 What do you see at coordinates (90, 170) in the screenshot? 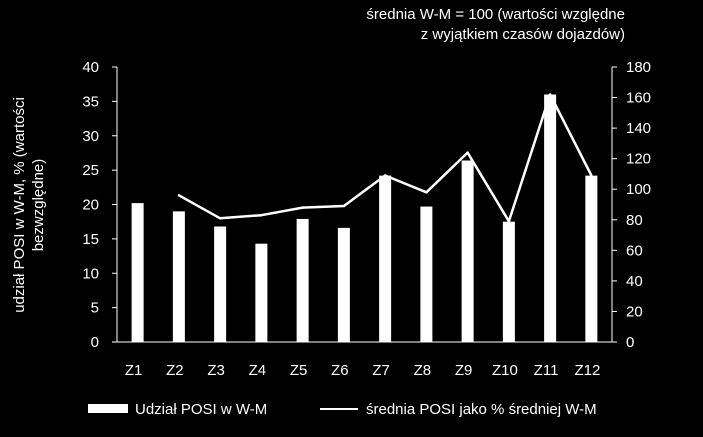
I see `y-left-tick-label: 25` at bounding box center [90, 170].